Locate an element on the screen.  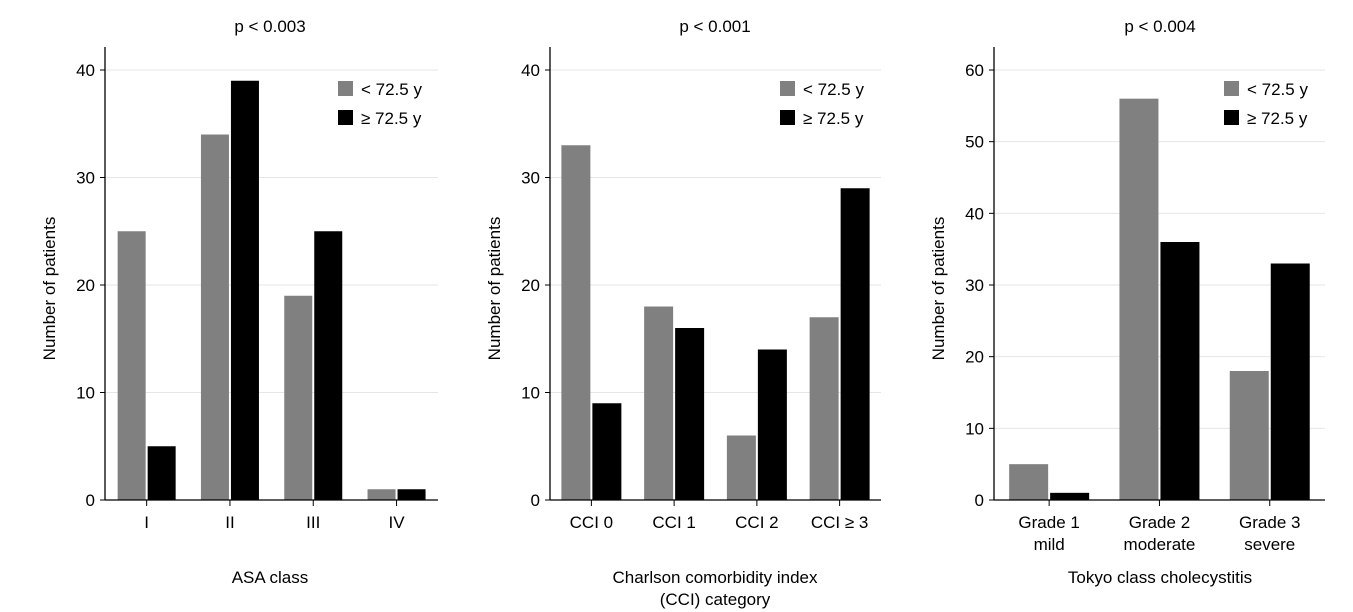
x-tick-label: CCI 0 is located at coordinates (591, 522).